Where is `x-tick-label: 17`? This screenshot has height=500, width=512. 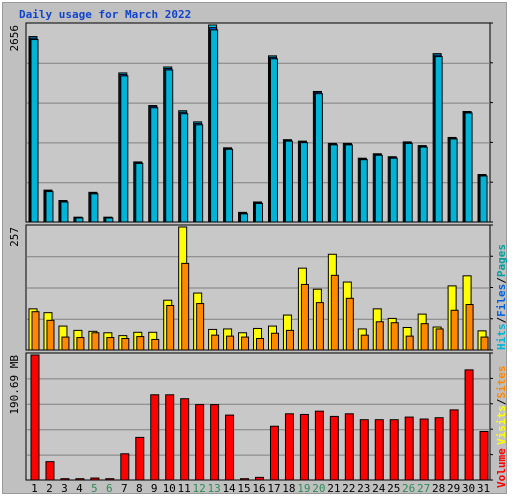 x-tick-label: 17 is located at coordinates (273, 488).